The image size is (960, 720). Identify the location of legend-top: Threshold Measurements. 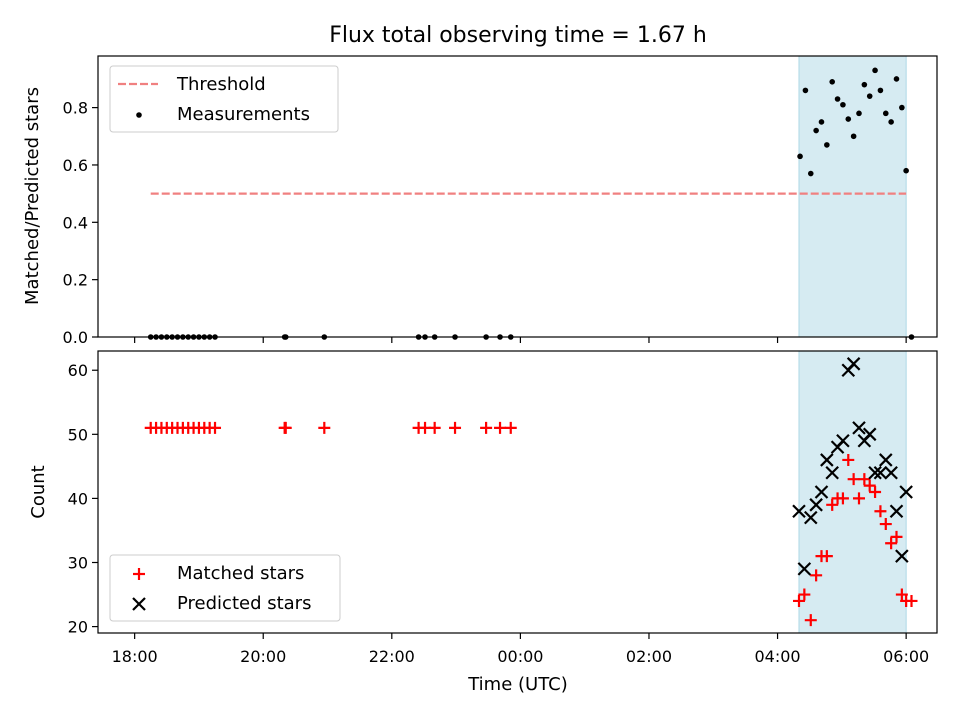
(224, 99).